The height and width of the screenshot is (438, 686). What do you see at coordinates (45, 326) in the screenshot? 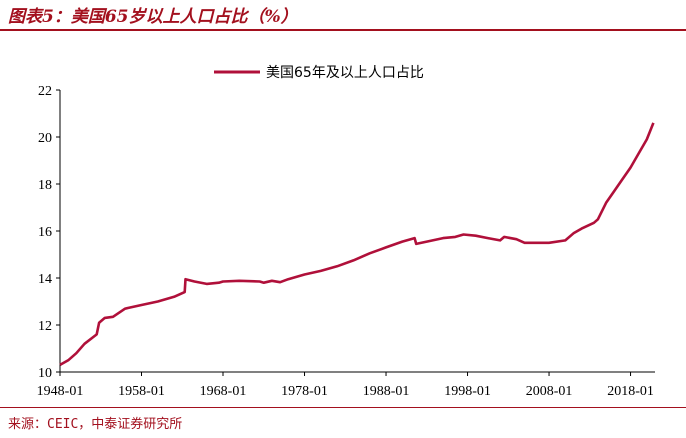
I see `y-tick-label: 12` at bounding box center [45, 326].